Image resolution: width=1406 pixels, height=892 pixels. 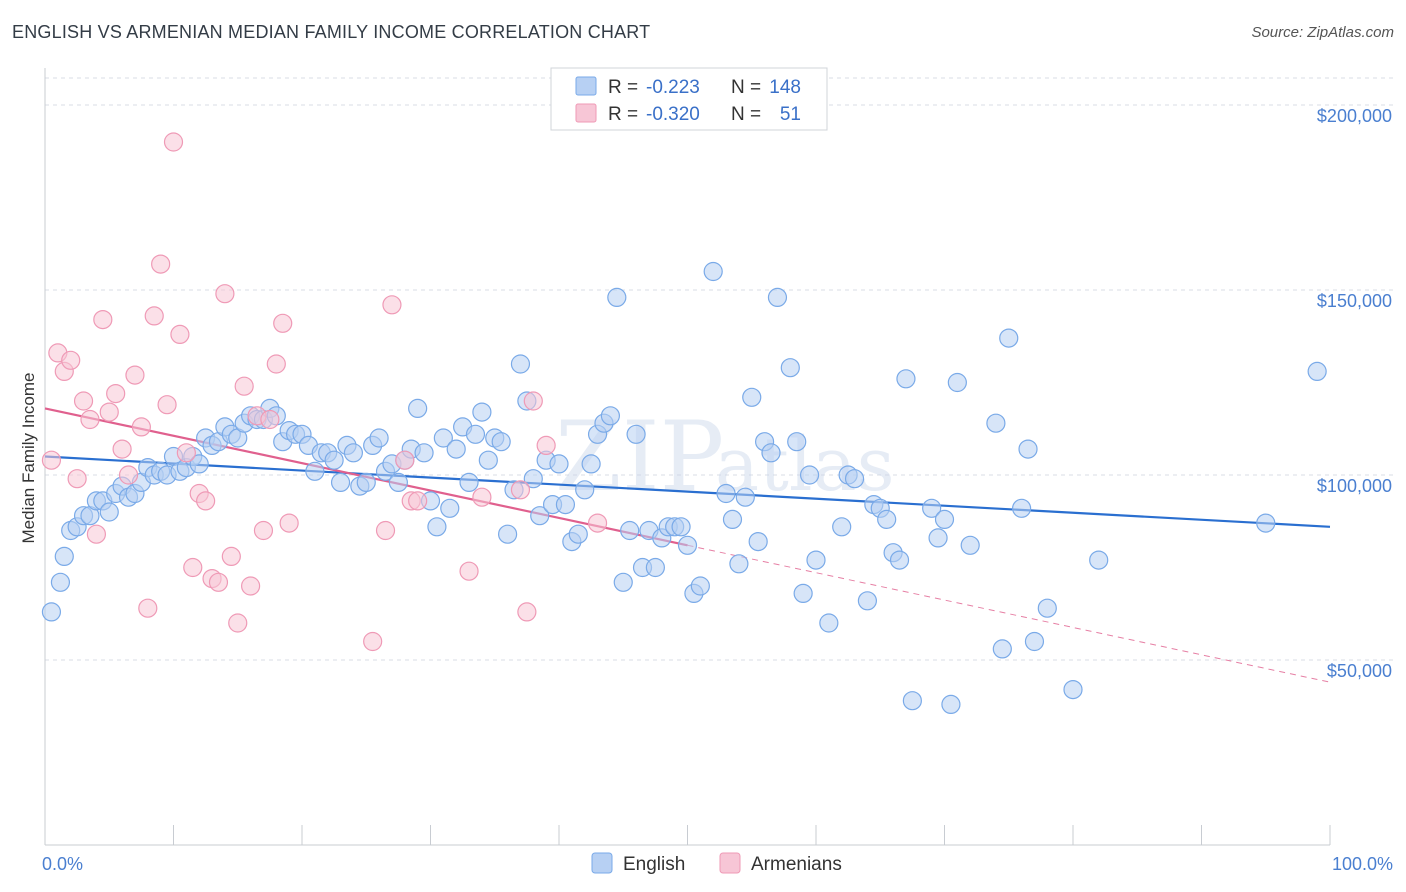 What do you see at coordinates (623, 87) in the screenshot?
I see `legend-r-label-english: R =` at bounding box center [623, 87].